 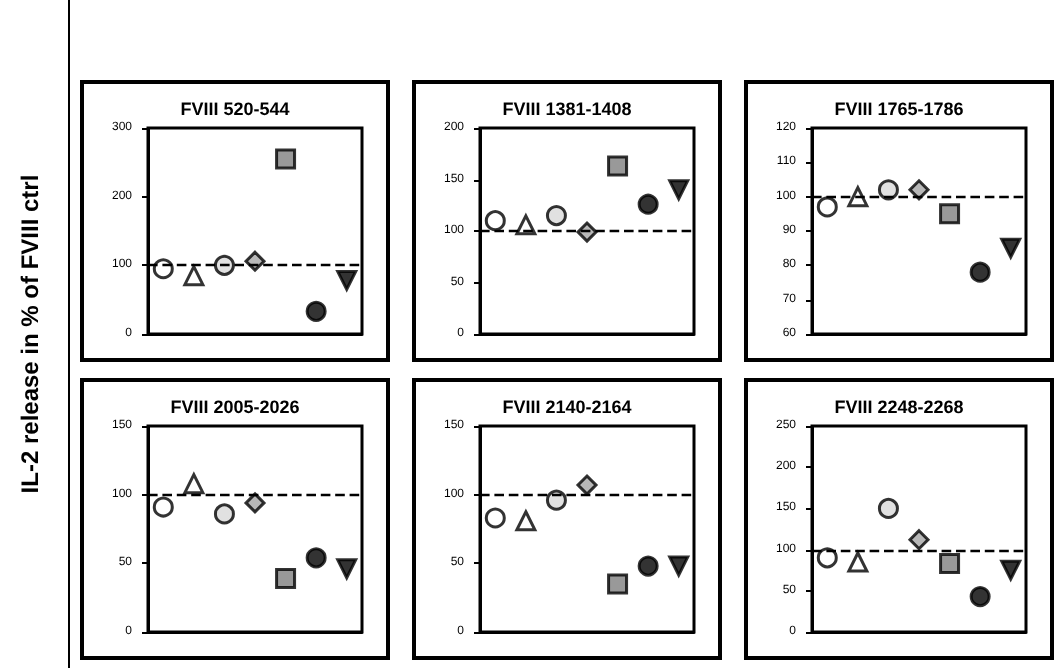 I want to click on chart-title: FVIII 1381-1408, so click(x=567, y=109).